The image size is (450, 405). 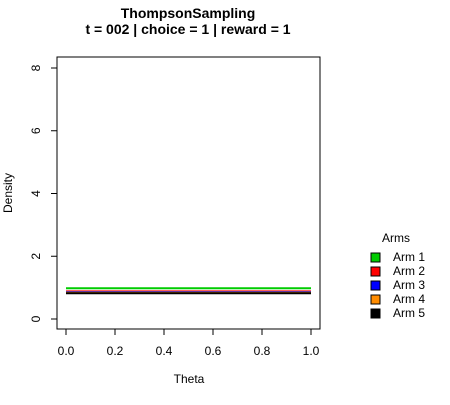 What do you see at coordinates (66, 351) in the screenshot?
I see `x-tick-label: 0.0` at bounding box center [66, 351].